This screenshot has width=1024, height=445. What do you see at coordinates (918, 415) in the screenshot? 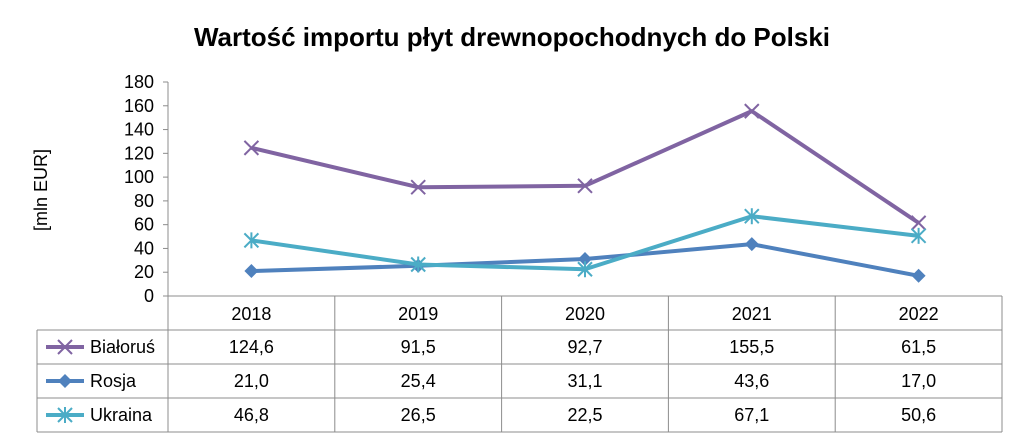
I see `data-label: 50,6` at bounding box center [918, 415].